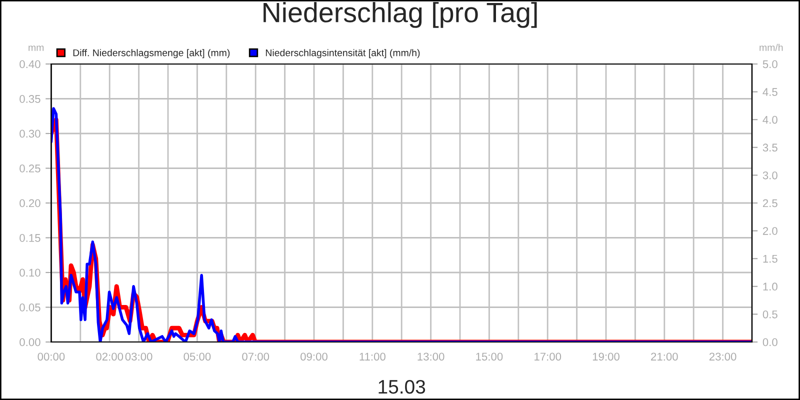 This screenshot has width=800, height=400. I want to click on y2-tick-label: 3.5, so click(770, 148).